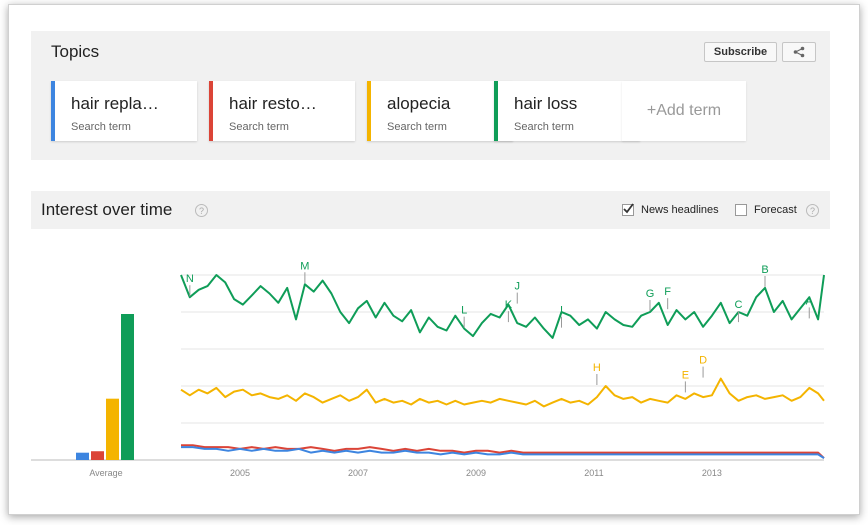 The image size is (868, 525). What do you see at coordinates (703, 361) in the screenshot?
I see `annotation-label: D` at bounding box center [703, 361].